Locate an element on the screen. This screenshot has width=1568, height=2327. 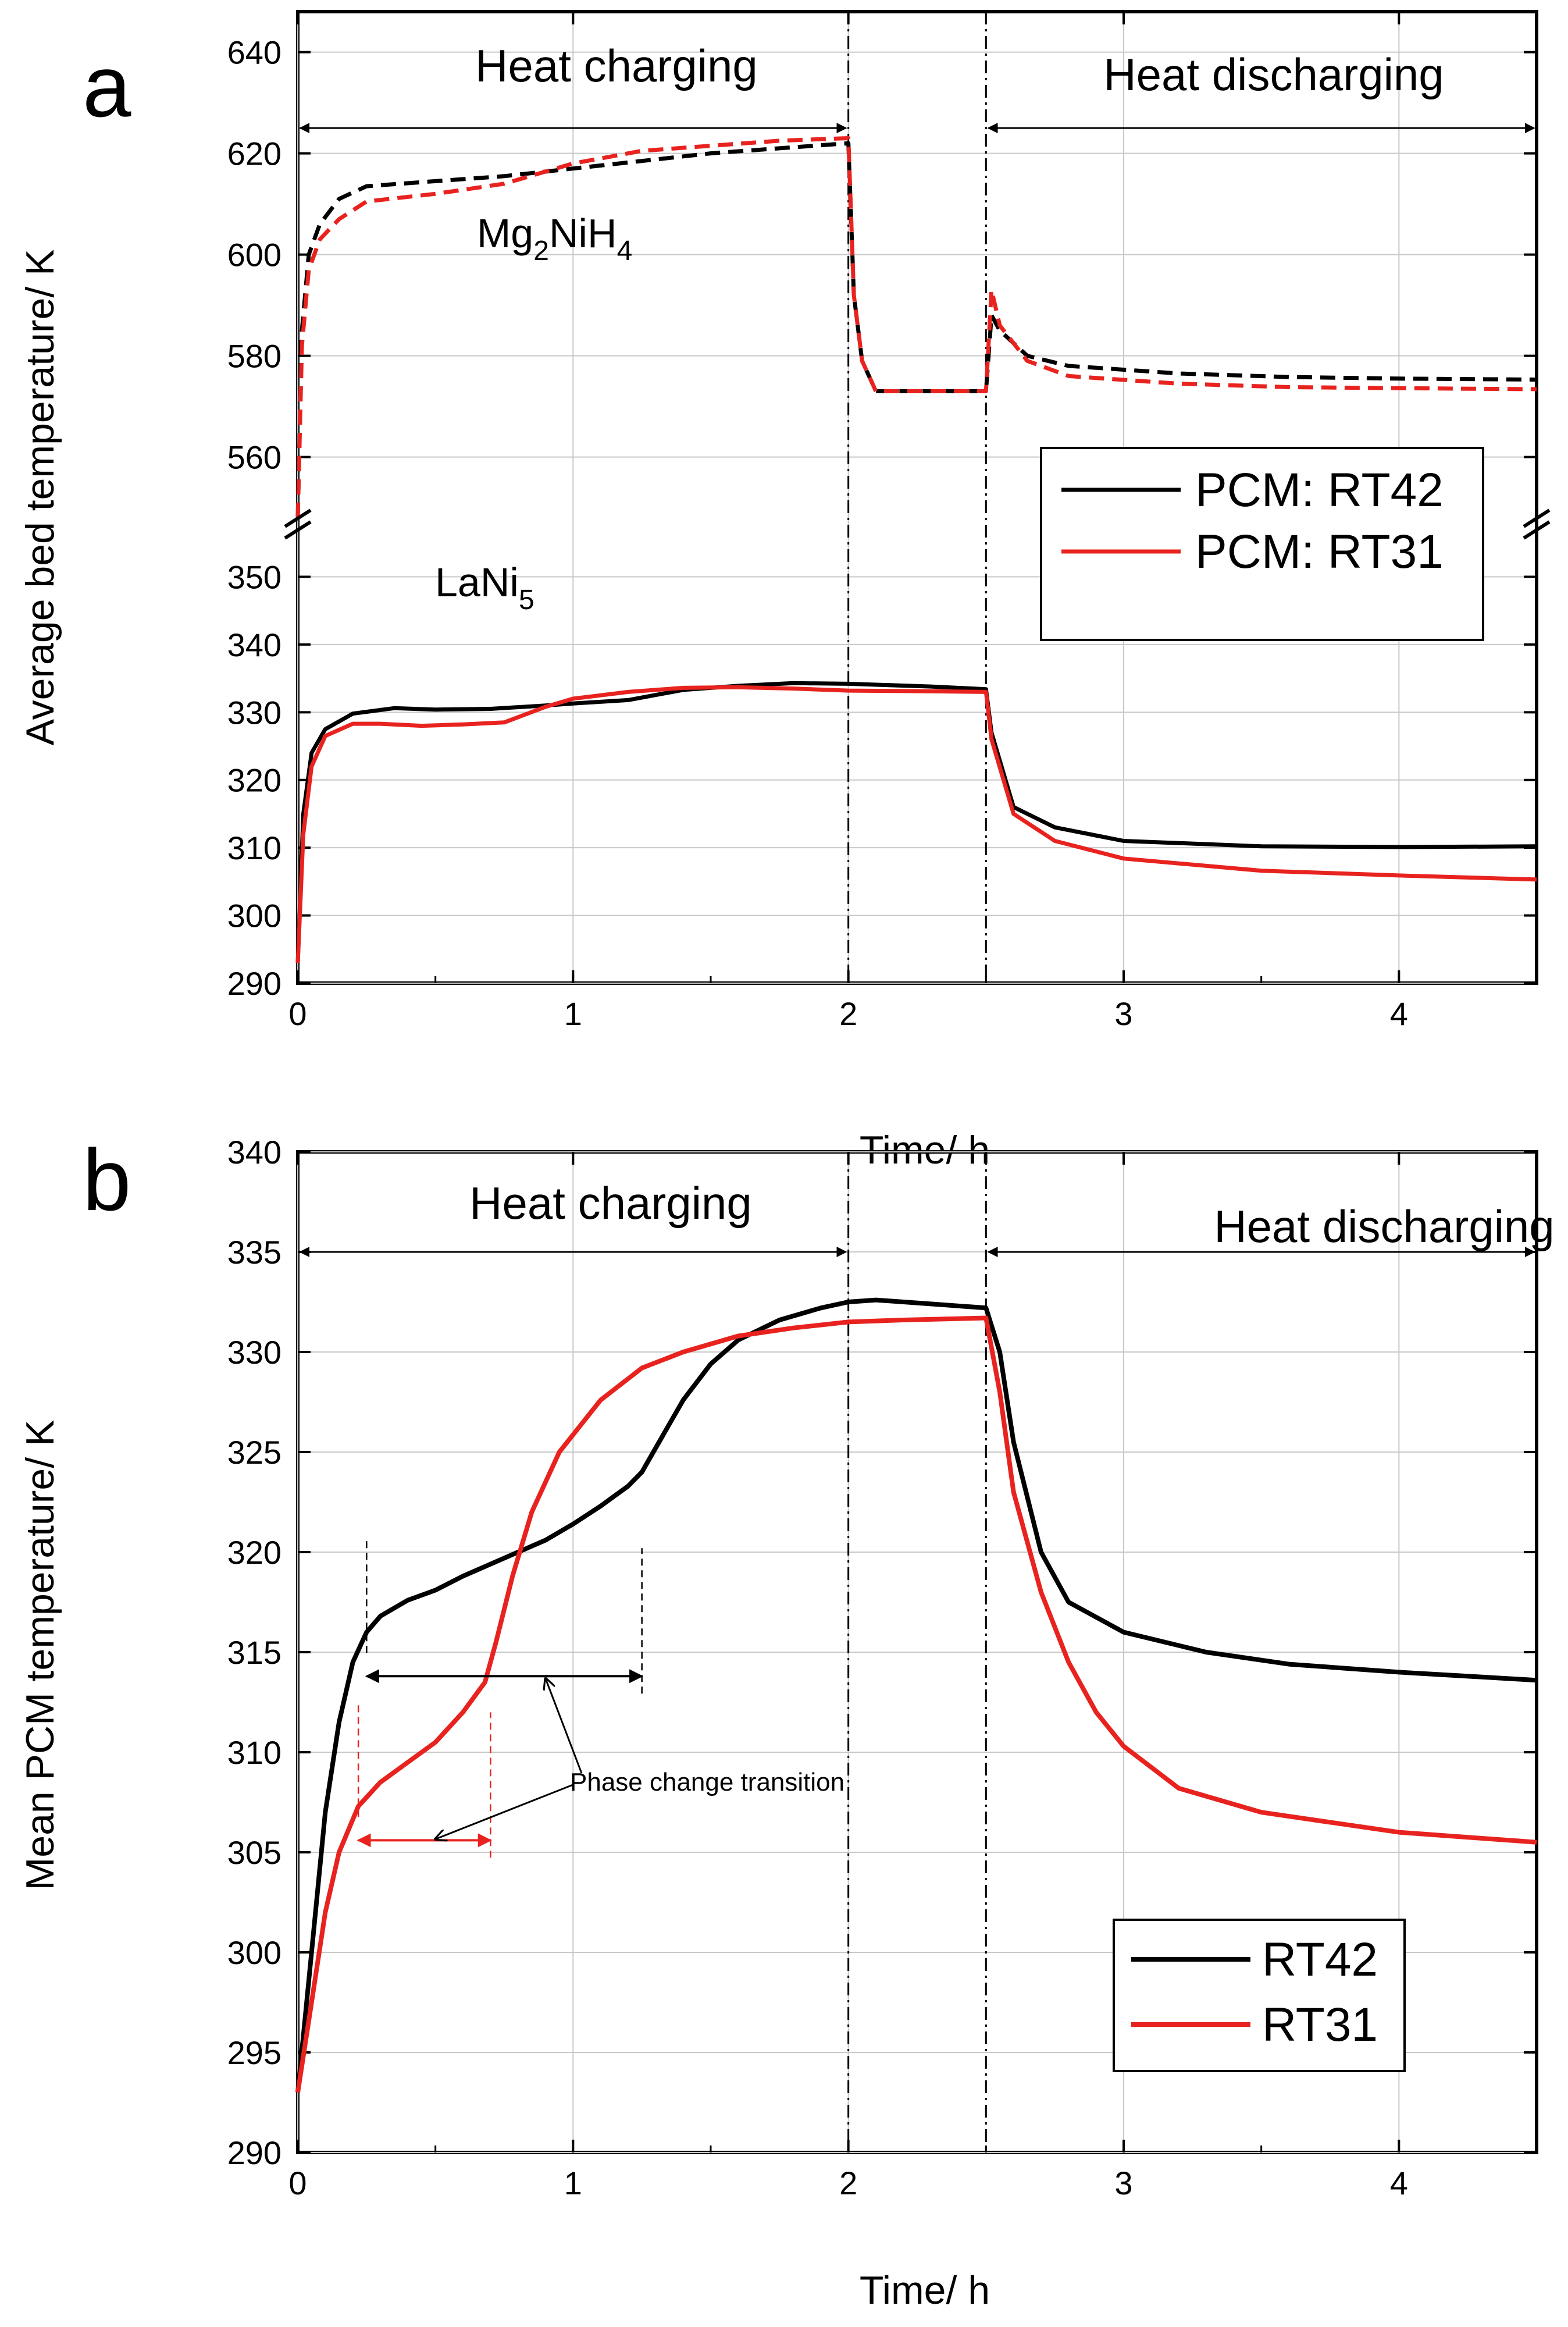
material-label-mg2nih4: Mg2NiH4 is located at coordinates (554, 238).